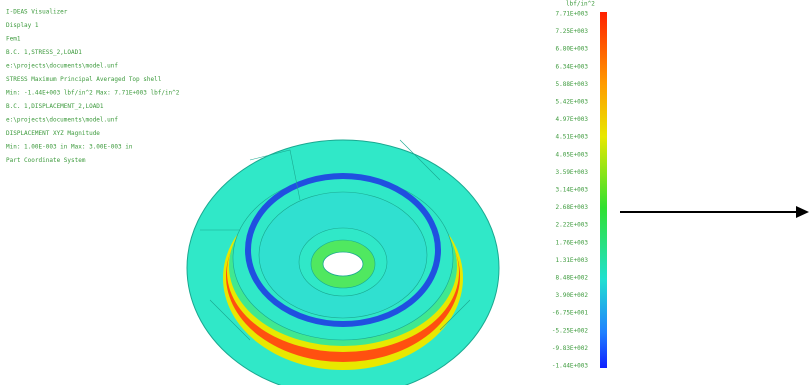 Image resolution: width=809 pixels, height=385 pixels. What do you see at coordinates (571, 278) in the screenshot?
I see `colorbar-label: 8.48E+002` at bounding box center [571, 278].